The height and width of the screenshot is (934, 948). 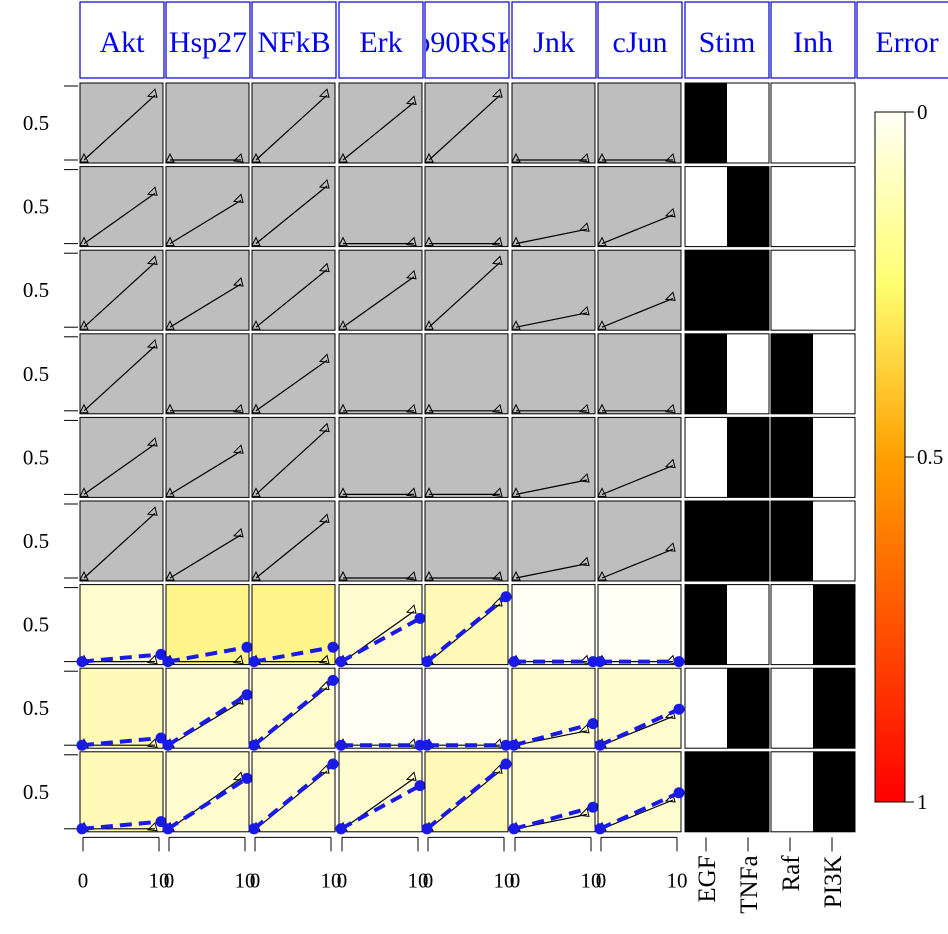 What do you see at coordinates (467, 42) in the screenshot?
I see `header-label: p90RSK` at bounding box center [467, 42].